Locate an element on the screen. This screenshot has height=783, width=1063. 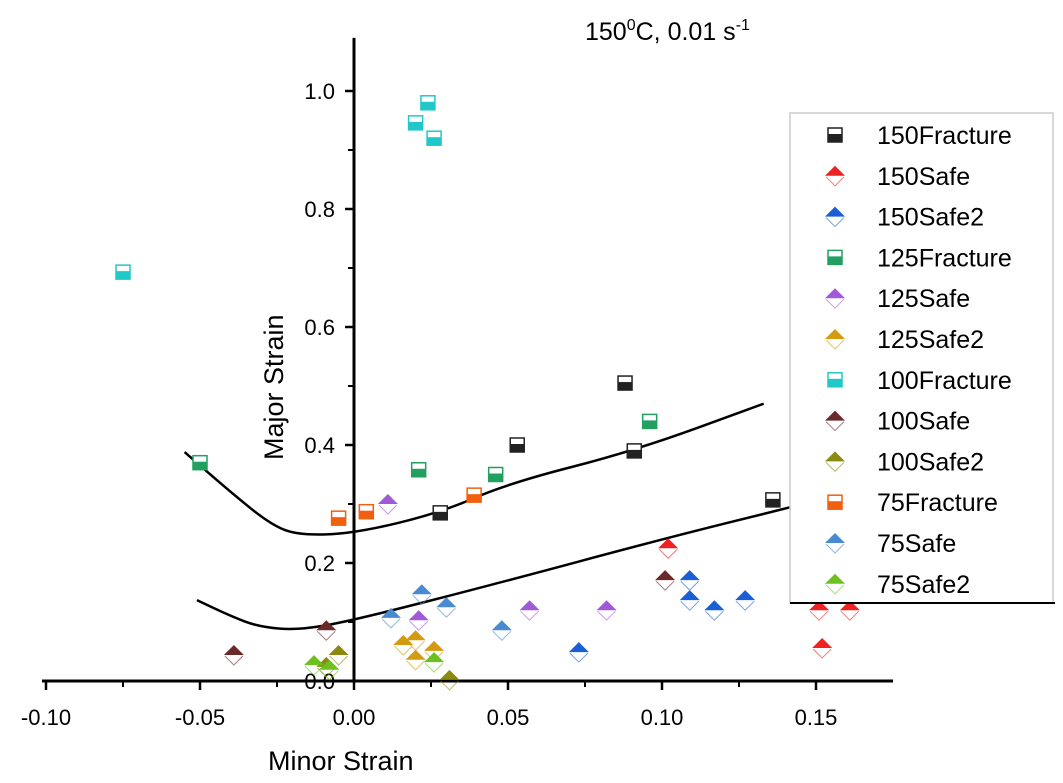
legend-label: 75Safe2 is located at coordinates (923, 585).